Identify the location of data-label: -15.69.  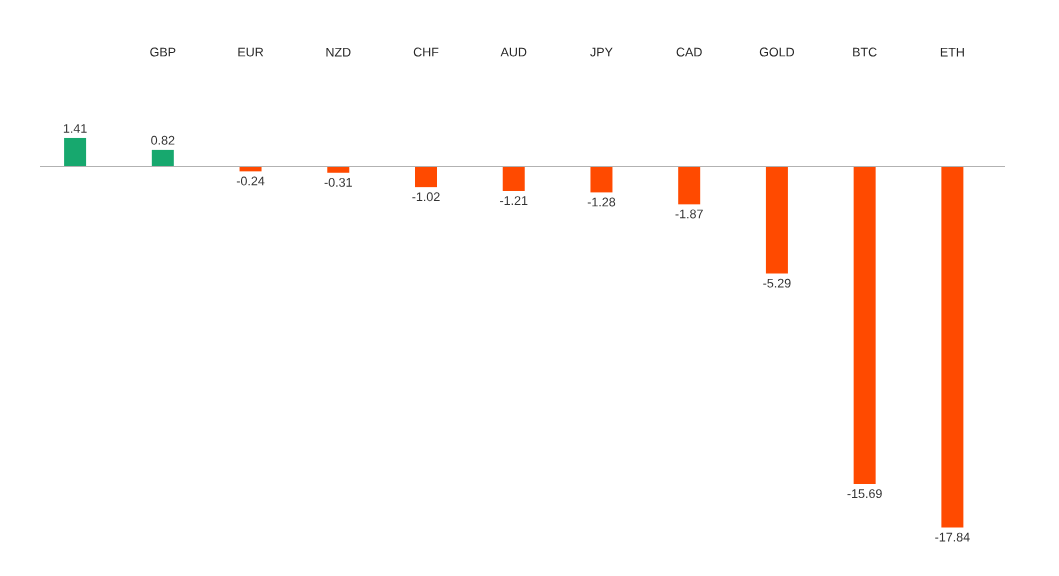
(864, 494).